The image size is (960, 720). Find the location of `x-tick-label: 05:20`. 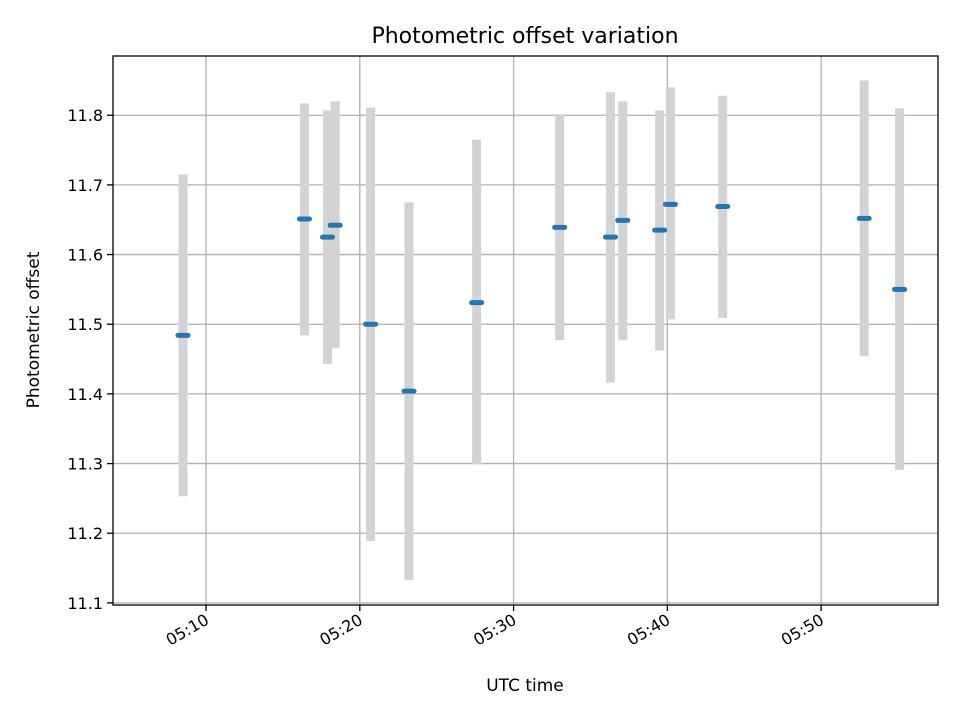

x-tick-label: 05:20 is located at coordinates (340, 630).